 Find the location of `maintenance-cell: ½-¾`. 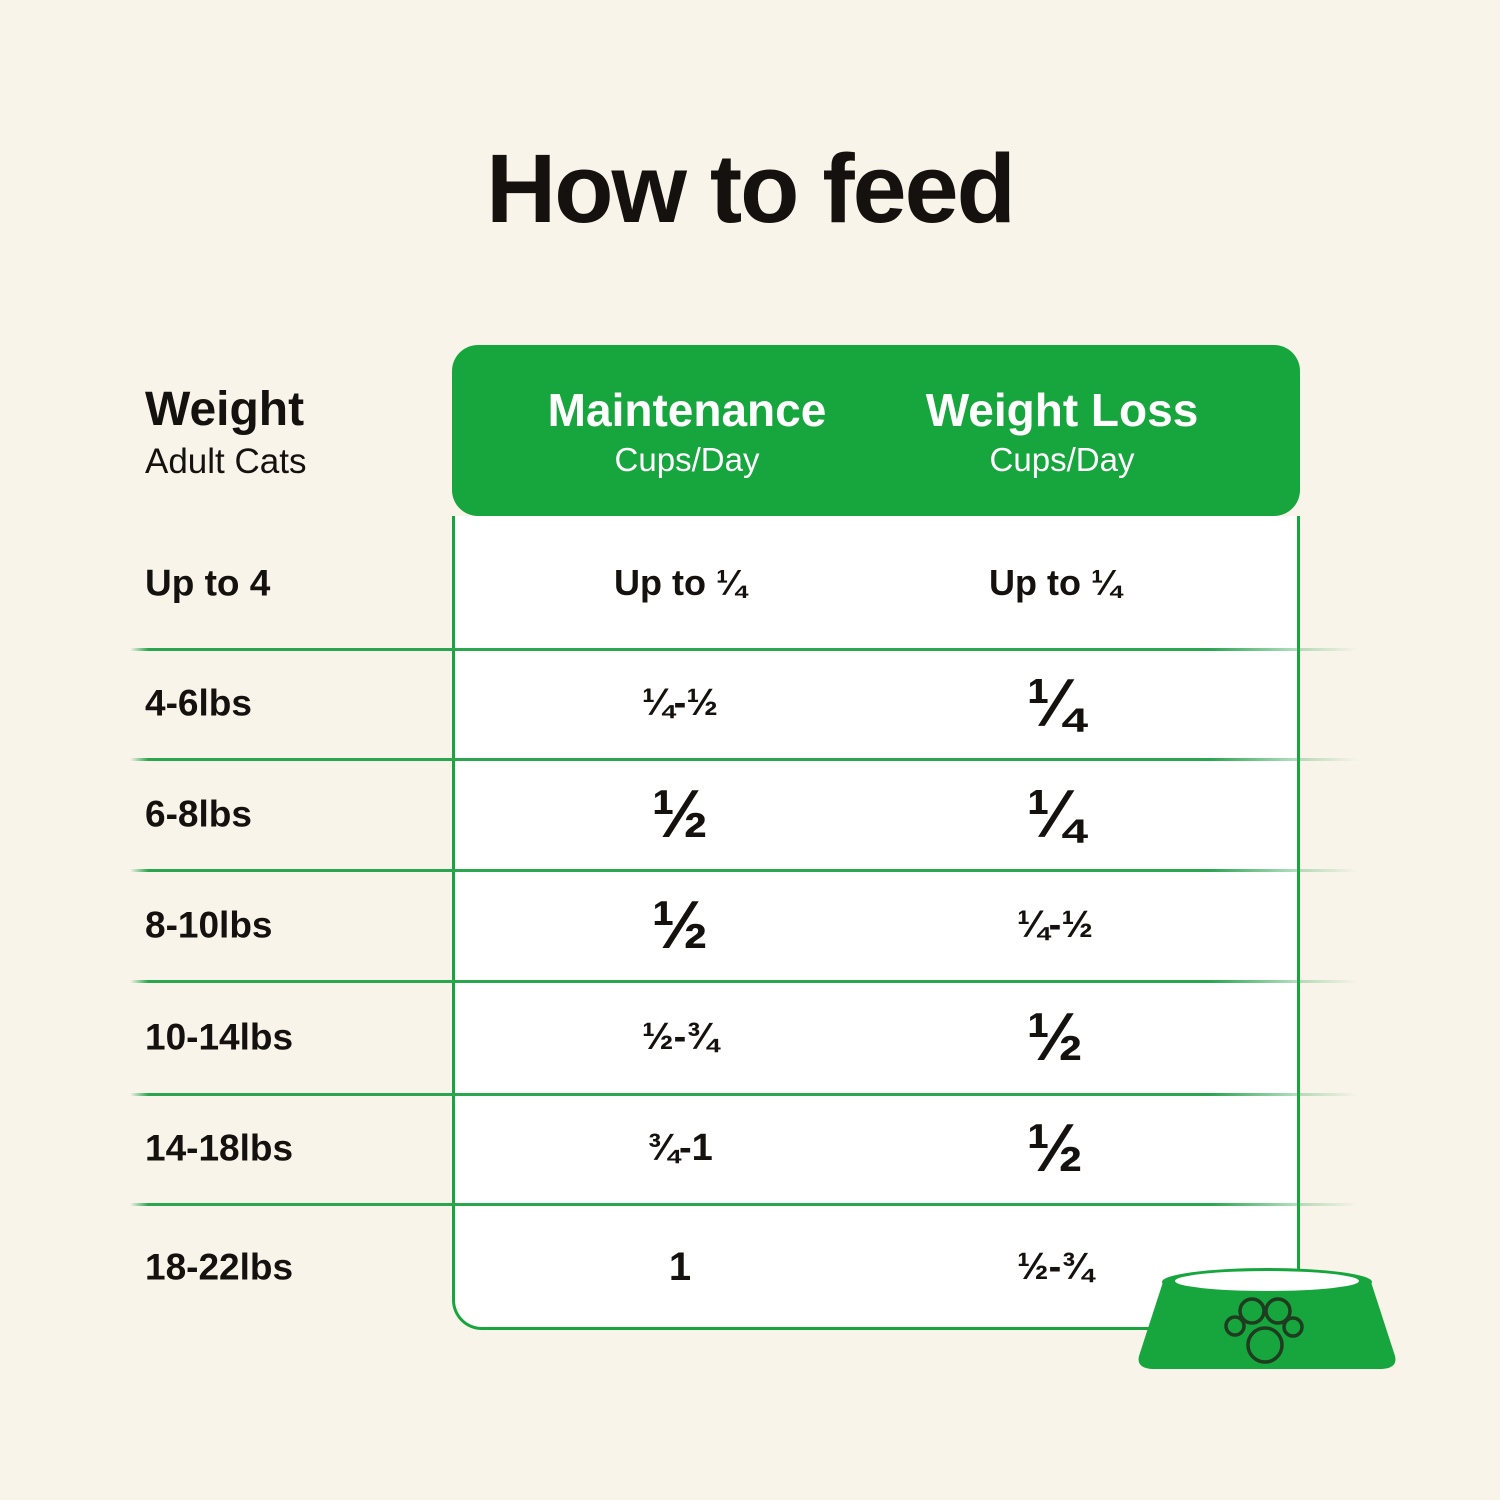

maintenance-cell: ½-¾ is located at coordinates (680, 1036).